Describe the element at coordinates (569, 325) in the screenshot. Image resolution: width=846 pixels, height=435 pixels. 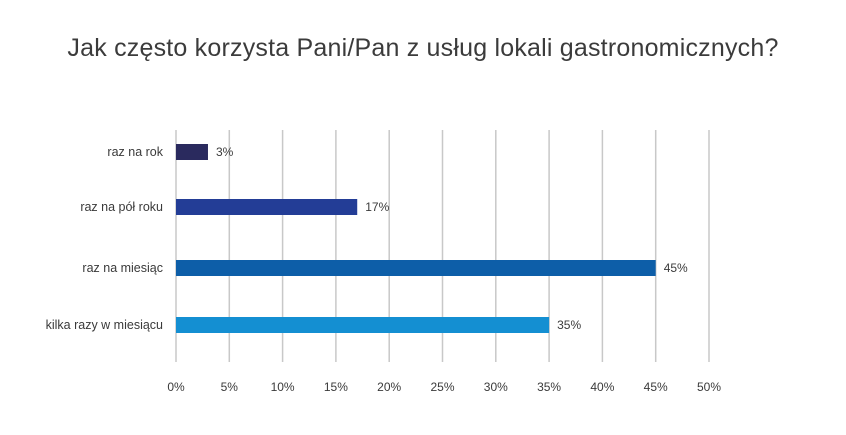
I see `data-label: 35%` at that location.